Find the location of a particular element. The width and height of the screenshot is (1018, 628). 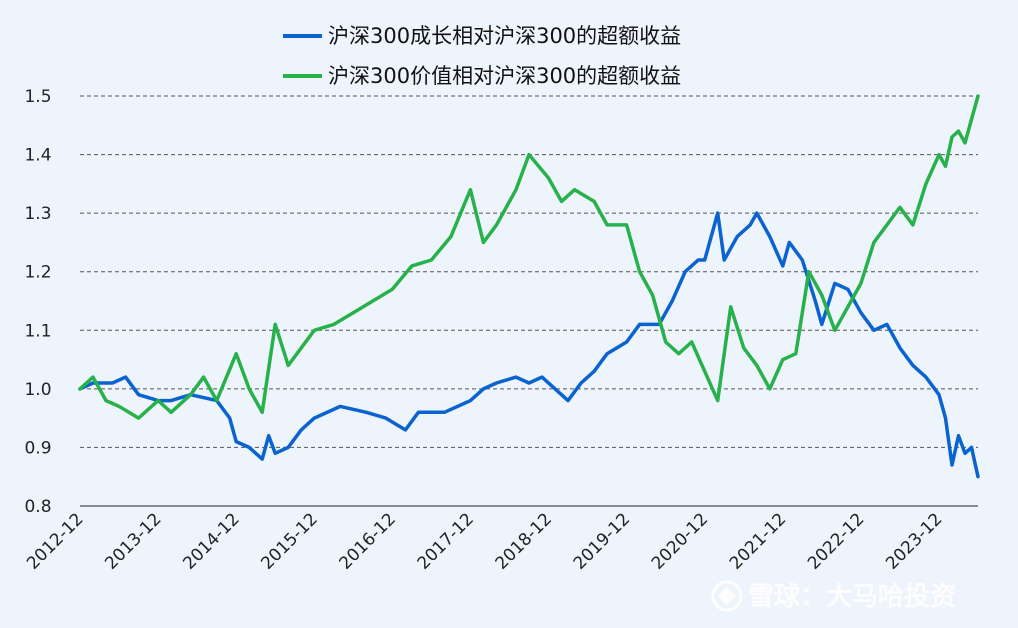

x-tick-label: 2019-12 is located at coordinates (602, 541).